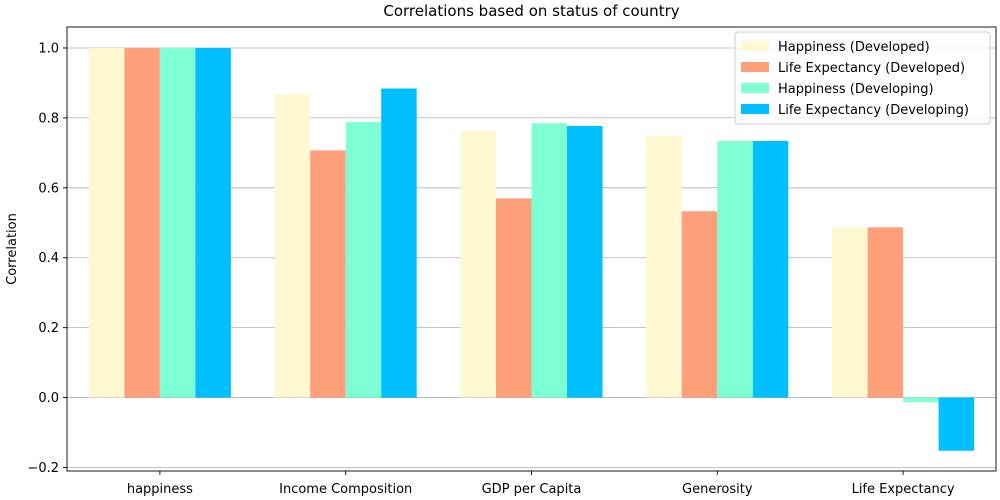  What do you see at coordinates (755, 67) in the screenshot?
I see `legend-swatch-life-expectancy-developed` at bounding box center [755, 67].